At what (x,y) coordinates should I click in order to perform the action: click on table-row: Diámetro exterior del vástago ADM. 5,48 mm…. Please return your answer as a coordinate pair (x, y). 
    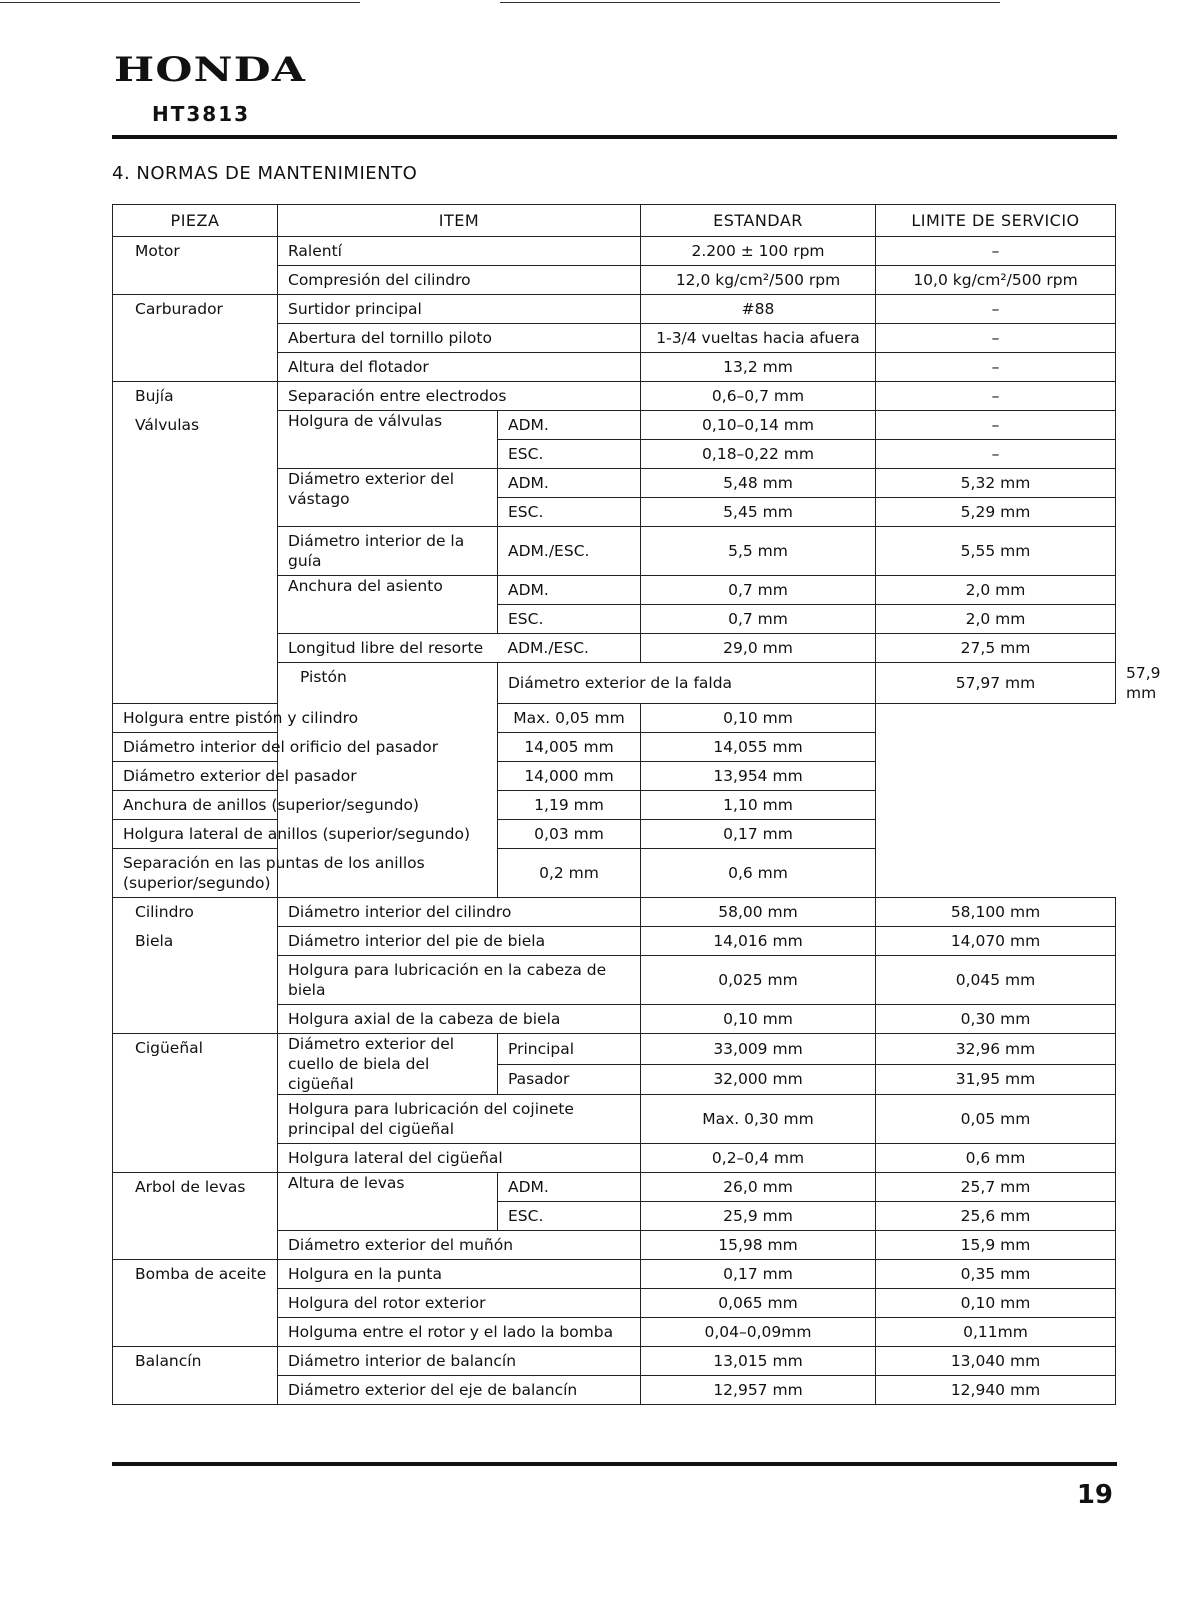
    Looking at the image, I should click on (614, 497).